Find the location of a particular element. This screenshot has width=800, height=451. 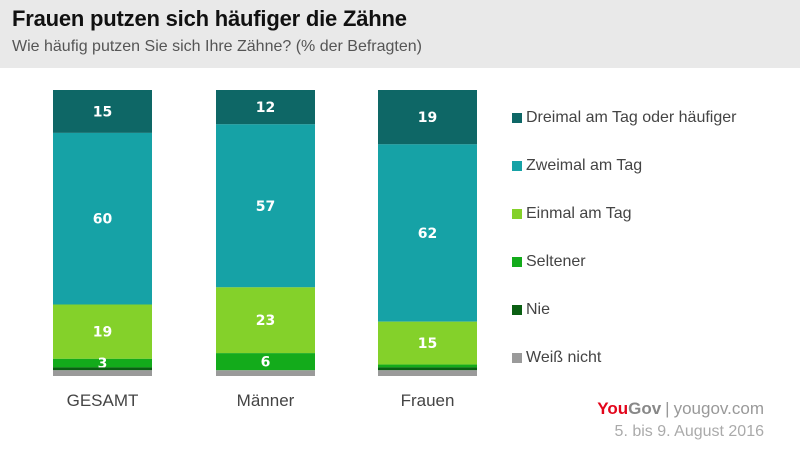

brand-logo-you: You is located at coordinates (613, 408).